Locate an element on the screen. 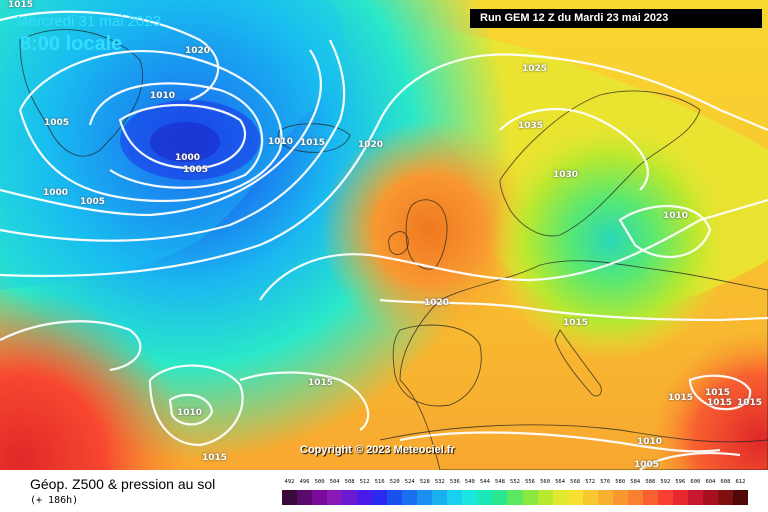 The image size is (768, 512). color-scale-label: 544 is located at coordinates (484, 482).